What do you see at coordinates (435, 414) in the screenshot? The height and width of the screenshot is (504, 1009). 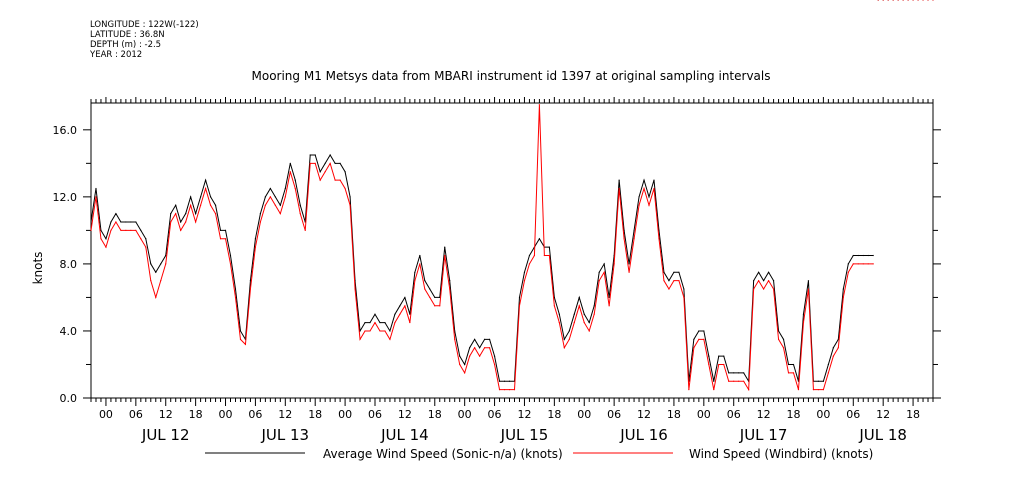 I see `x-tick-label: 18` at bounding box center [435, 414].